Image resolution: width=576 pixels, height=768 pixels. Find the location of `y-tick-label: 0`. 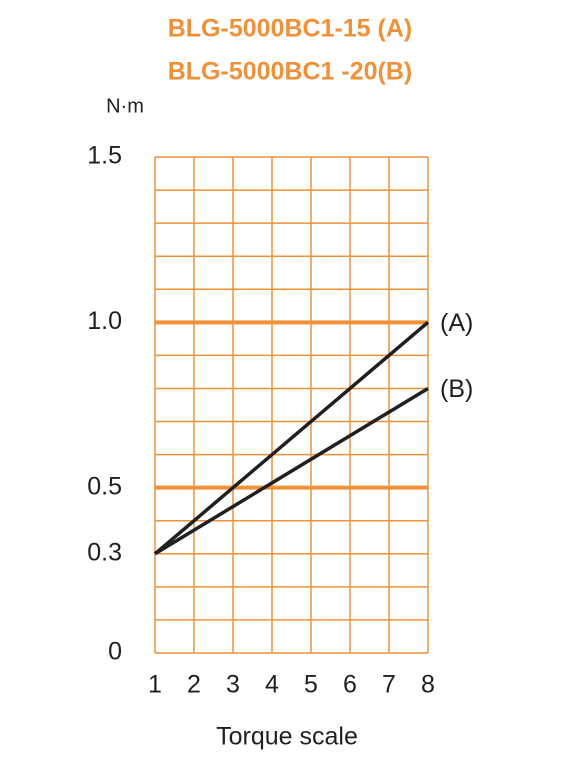

y-tick-label: 0 is located at coordinates (115, 652).